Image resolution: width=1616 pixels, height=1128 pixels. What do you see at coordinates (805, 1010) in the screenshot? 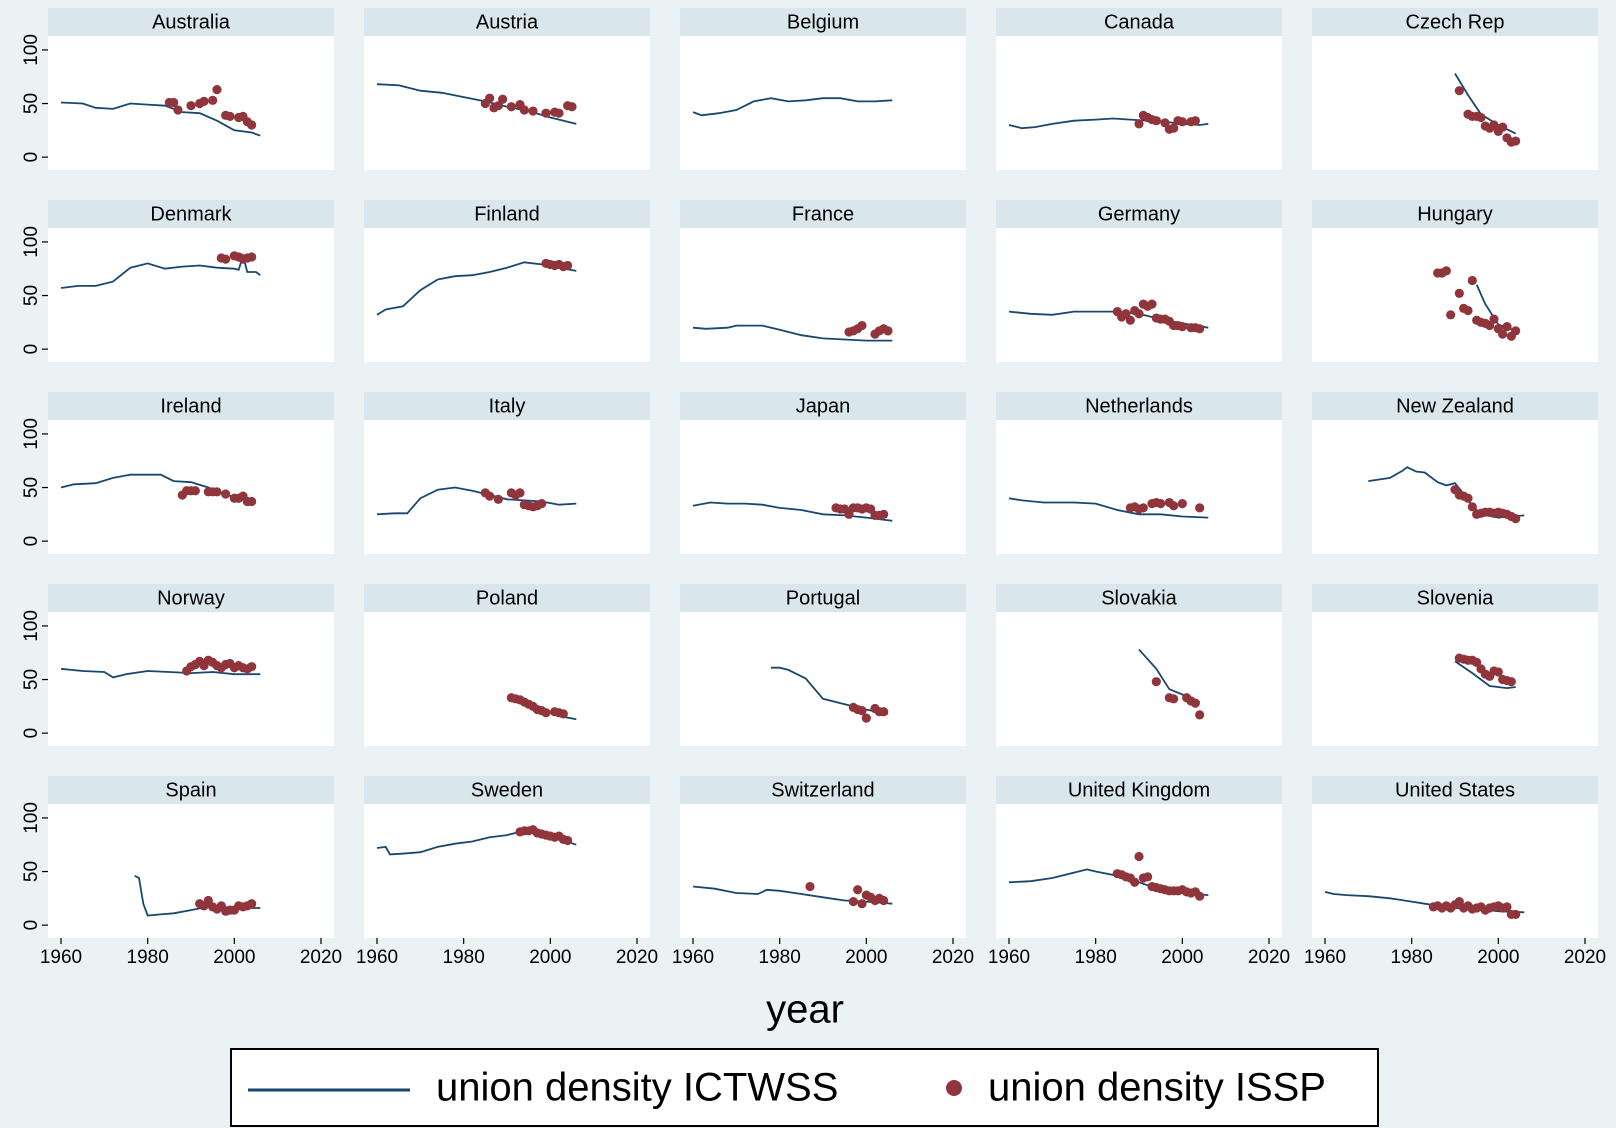
I see `x-axis-title: year` at bounding box center [805, 1010].